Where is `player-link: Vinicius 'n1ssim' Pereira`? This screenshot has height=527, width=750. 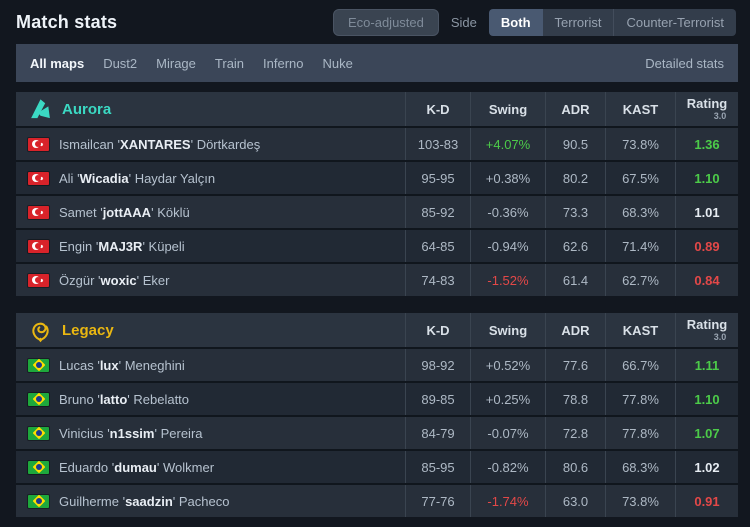
player-link: Vinicius 'n1ssim' Pereira is located at coordinates (210, 433).